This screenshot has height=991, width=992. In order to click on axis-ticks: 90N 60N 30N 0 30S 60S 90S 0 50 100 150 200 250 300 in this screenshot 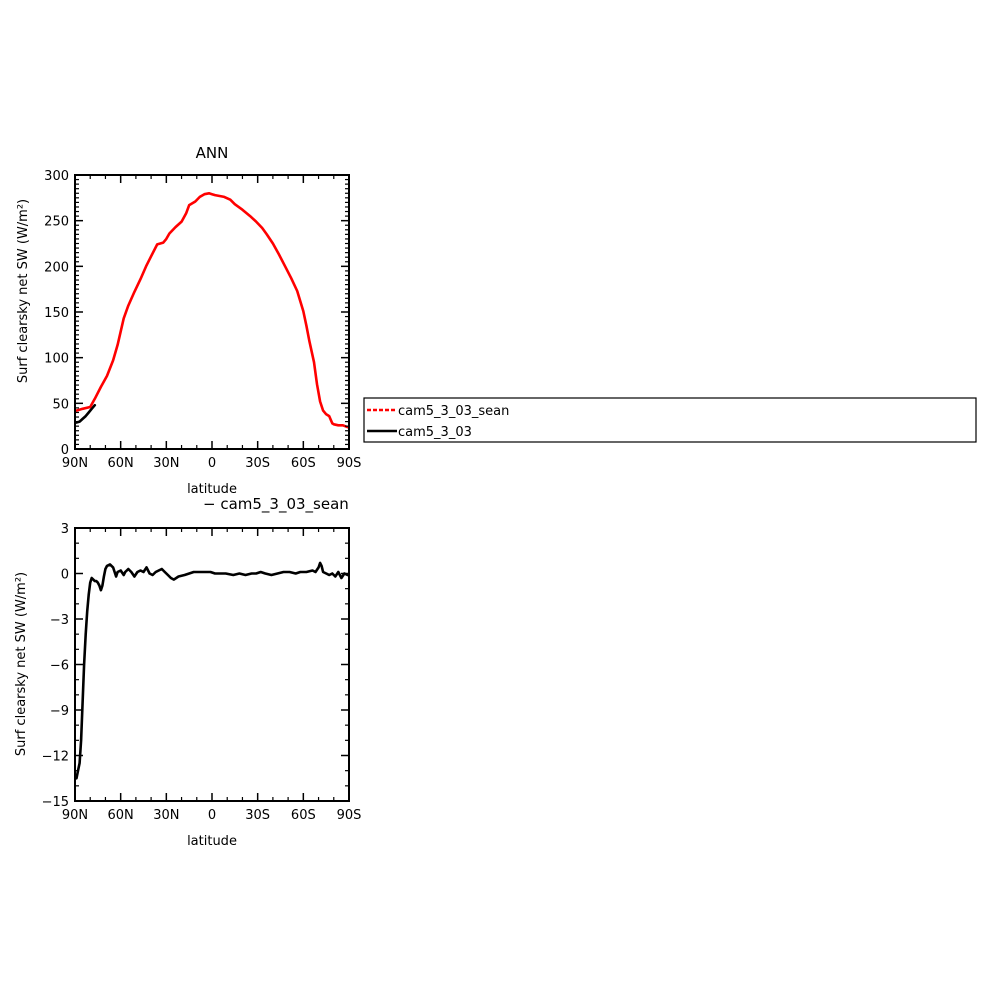, I will do `click(202, 320)`.